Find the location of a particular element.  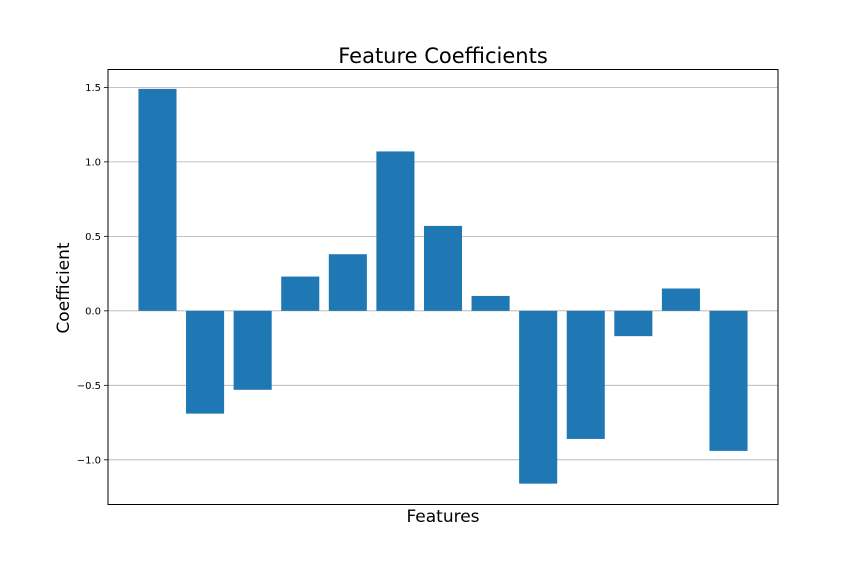

x-axis-label: Features is located at coordinates (442, 517).